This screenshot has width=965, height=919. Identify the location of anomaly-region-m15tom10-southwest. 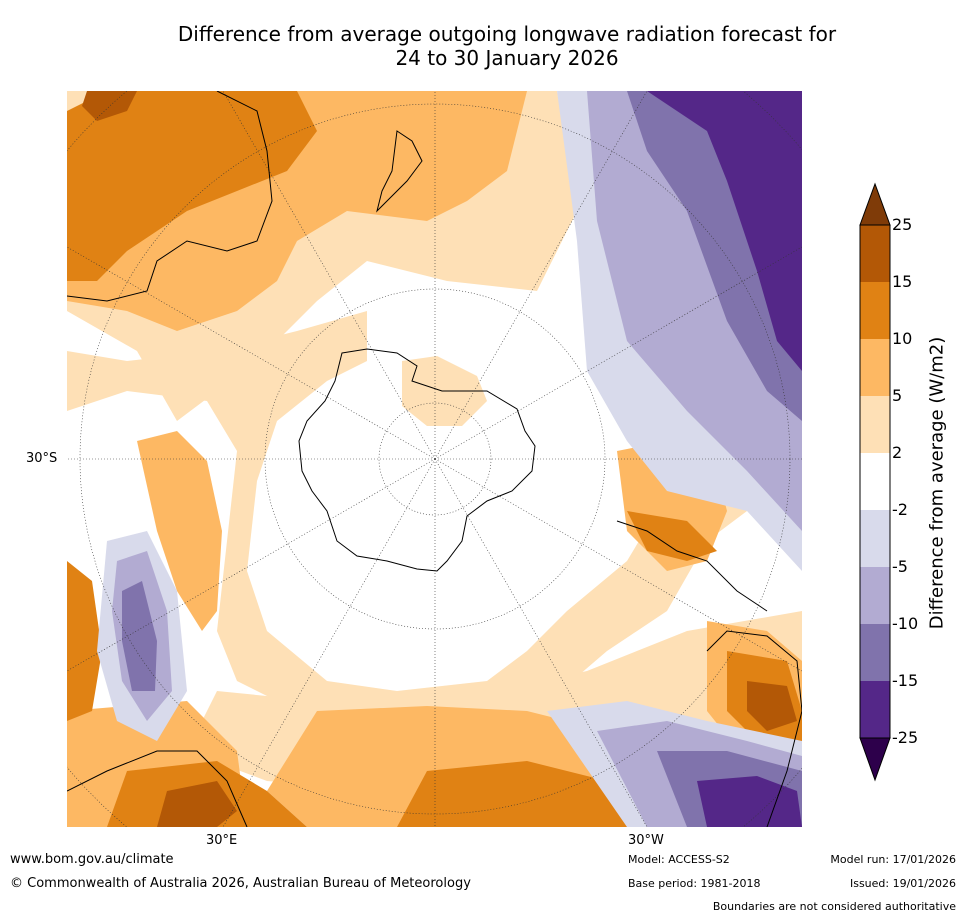
(139, 636).